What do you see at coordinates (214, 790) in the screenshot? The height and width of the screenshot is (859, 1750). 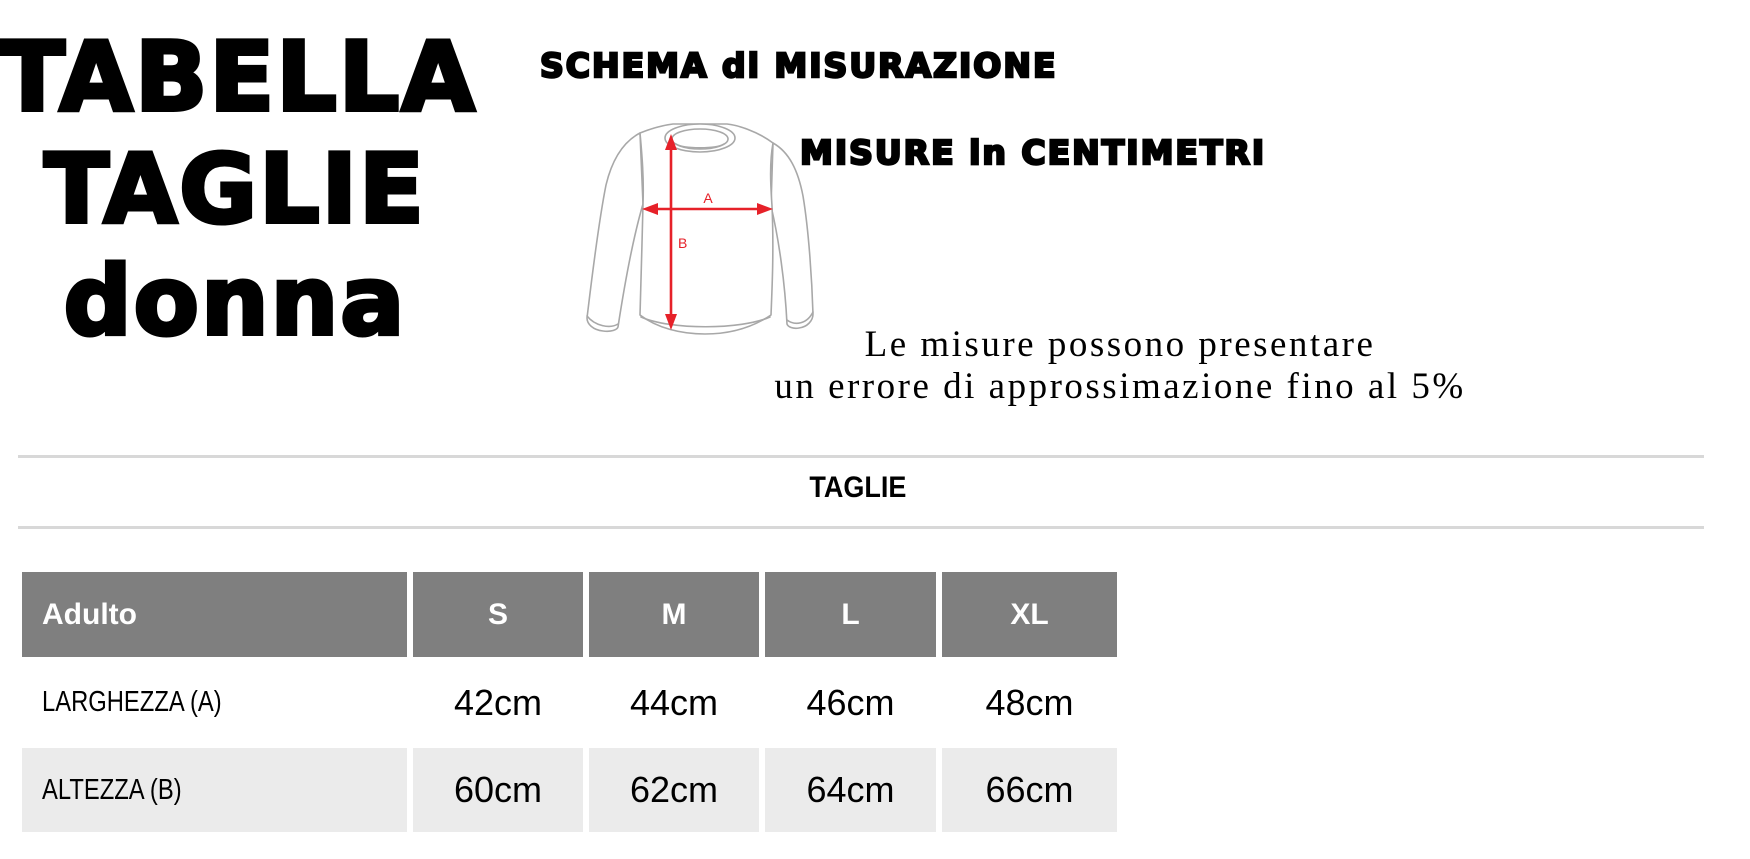 I see `table-row-height-label: ALTEZZA (B)` at bounding box center [214, 790].